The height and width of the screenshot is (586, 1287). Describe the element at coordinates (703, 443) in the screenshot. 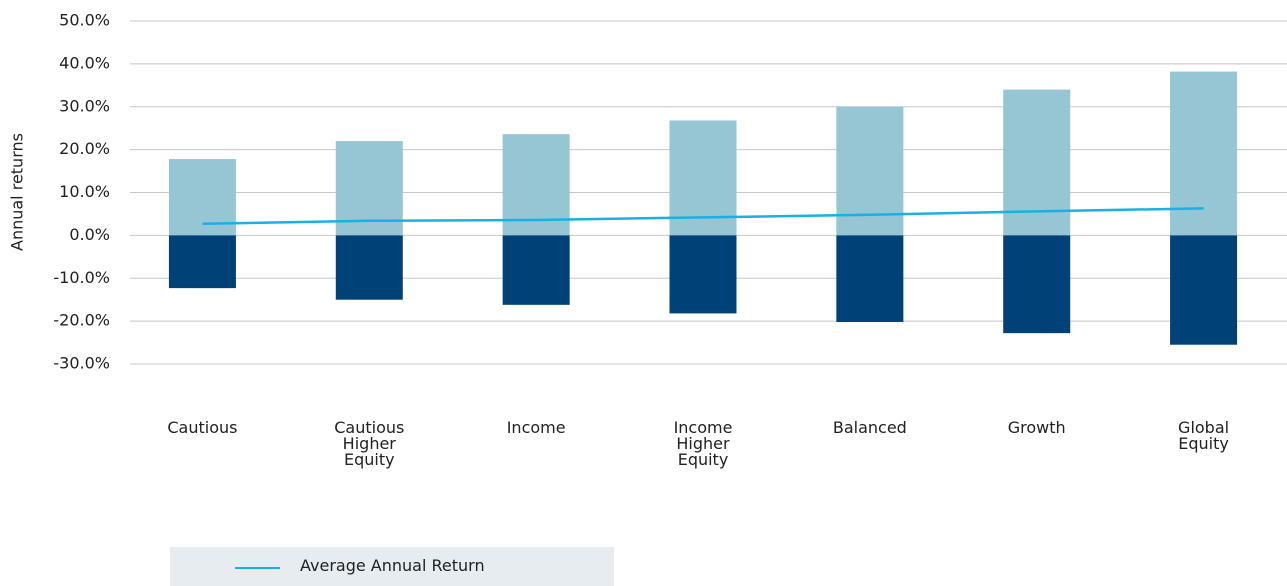

I see `x-tick-label: Income Higher Equity` at that location.